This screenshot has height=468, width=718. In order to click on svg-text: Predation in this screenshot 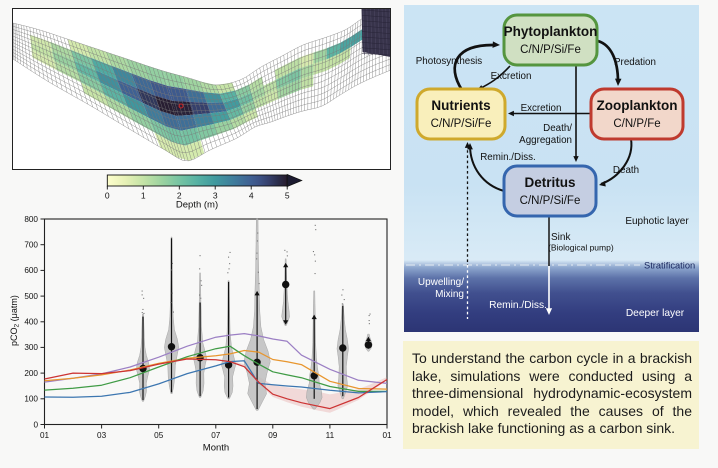, I will do `click(635, 62)`.